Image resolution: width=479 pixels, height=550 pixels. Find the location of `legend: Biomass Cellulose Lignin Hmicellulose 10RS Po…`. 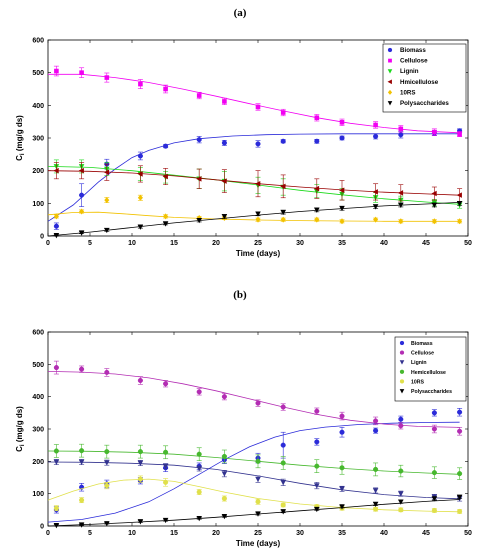

legend: Biomass Cellulose Lignin Hmicellulose 10RS Po… is located at coordinates (424, 78).